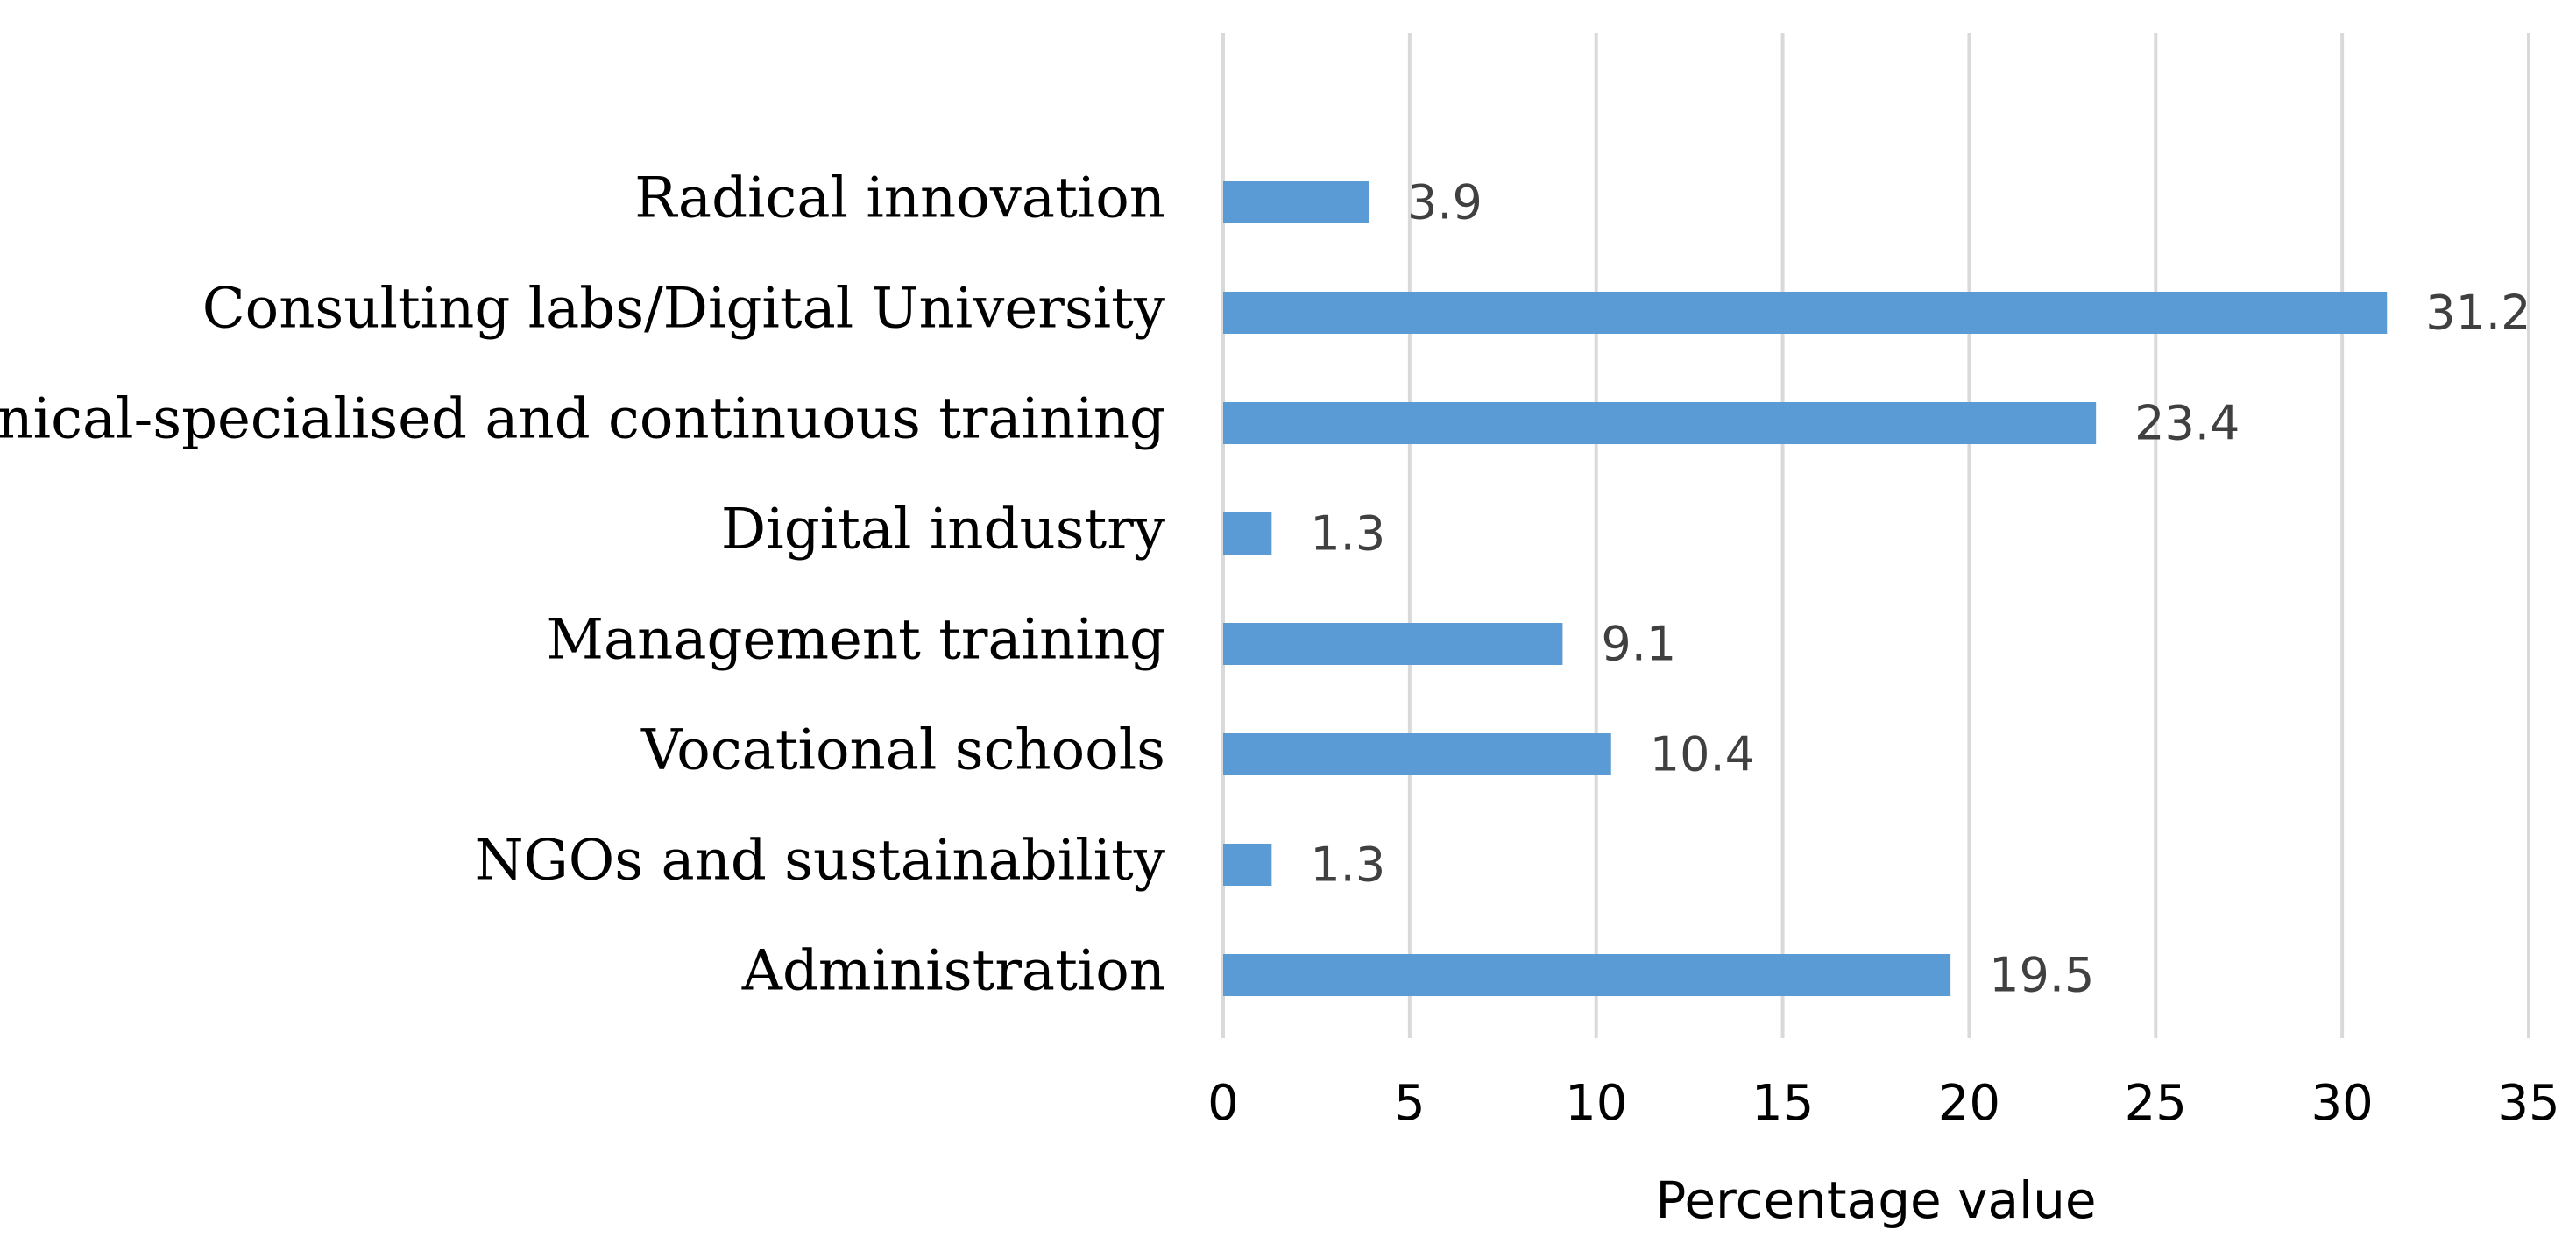 This screenshot has width=2576, height=1251. What do you see at coordinates (1410, 1103) in the screenshot?
I see `x-tick-label: 5` at bounding box center [1410, 1103].